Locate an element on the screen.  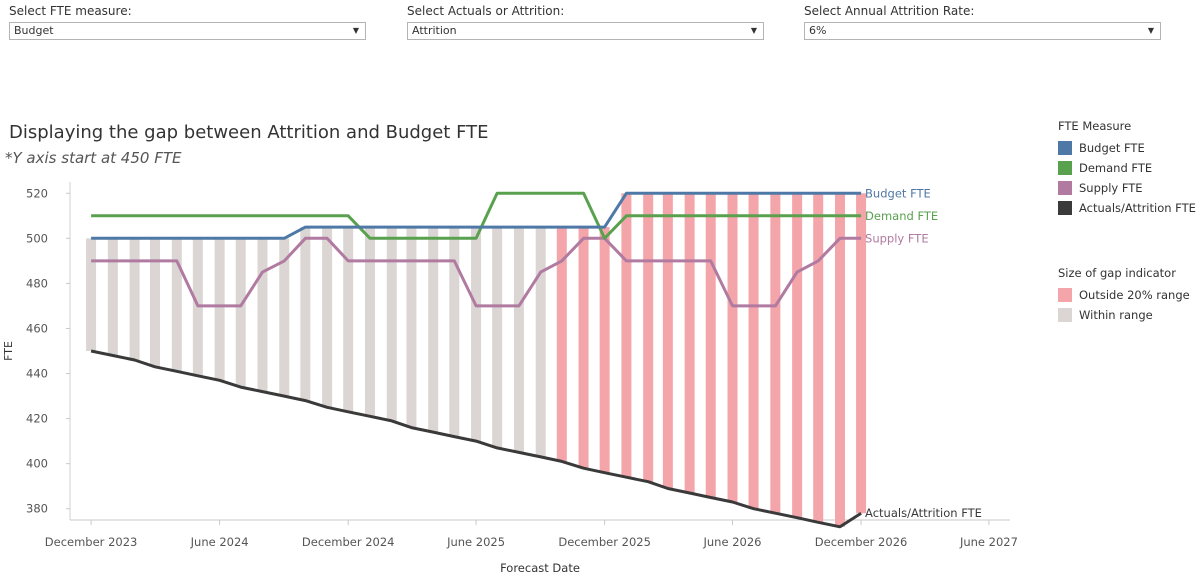
y-axis-title: FTE is located at coordinates (8, 351).